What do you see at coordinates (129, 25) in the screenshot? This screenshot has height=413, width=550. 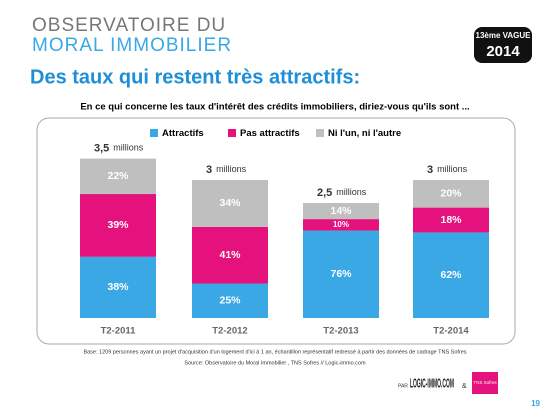 I see `header-line1: OBSERVATOIRE DU` at bounding box center [129, 25].